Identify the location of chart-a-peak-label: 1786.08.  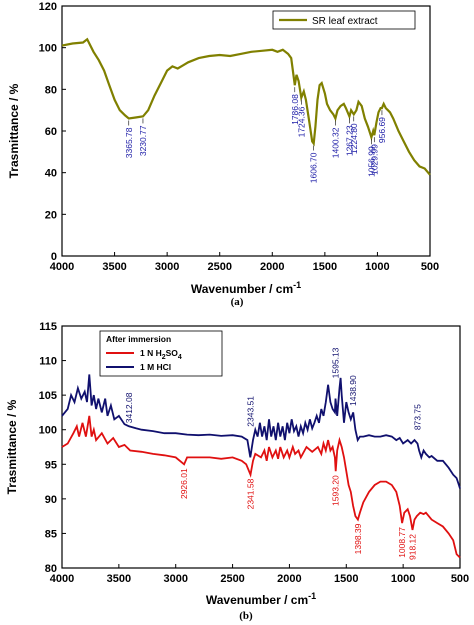
(295, 109).